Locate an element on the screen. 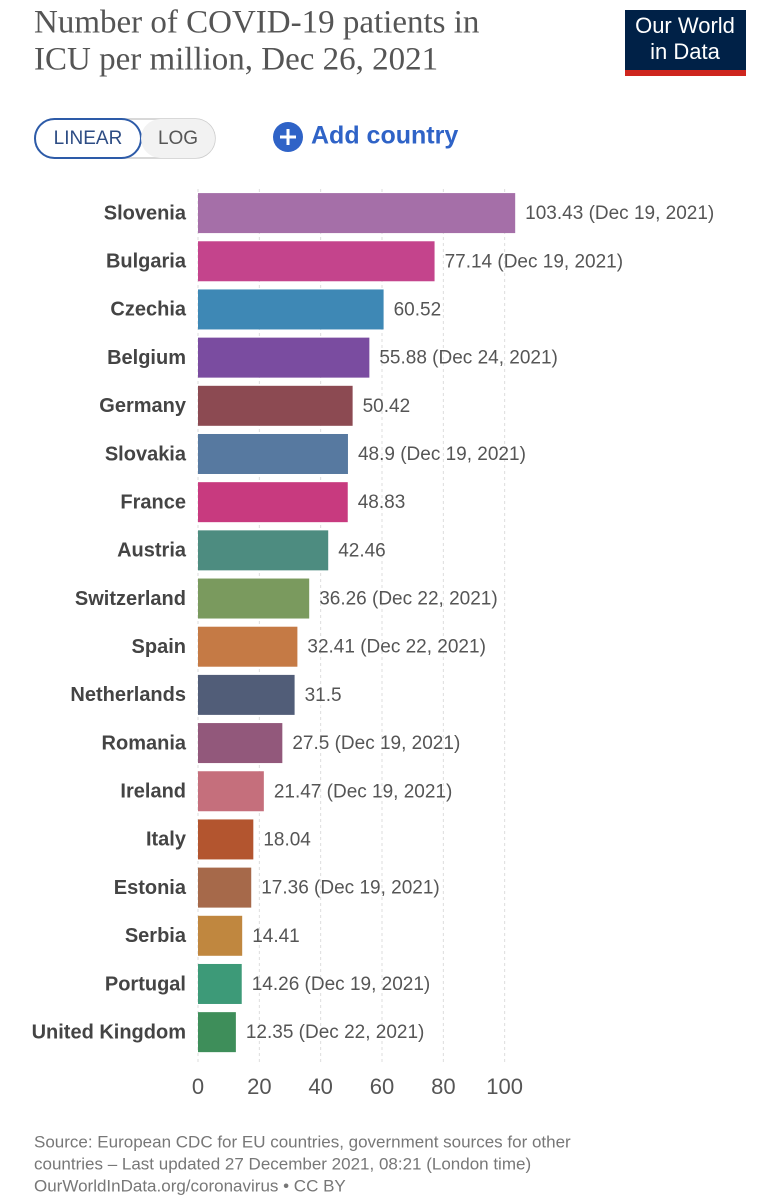 Image resolution: width=780 pixels, height=1200 pixels. source-note: OurWorldInData.org/coronavirus • CC BY is located at coordinates (190, 1185).